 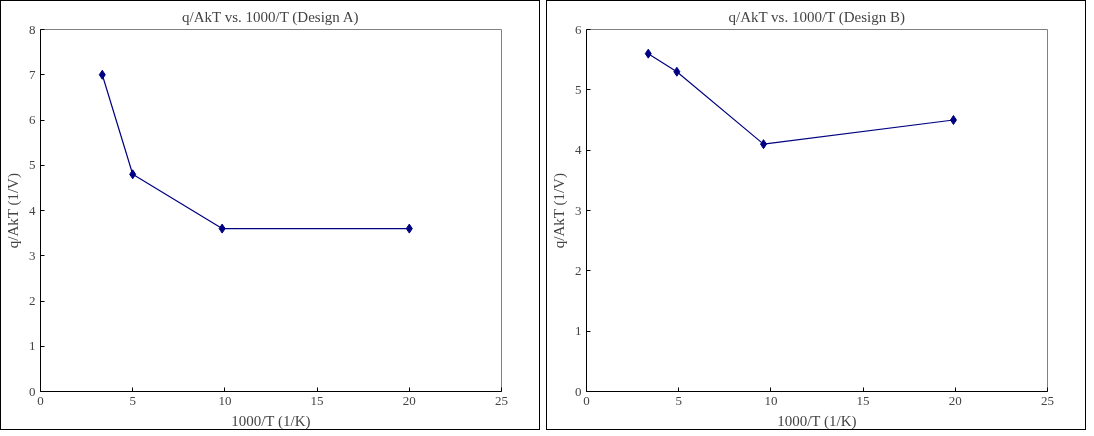 I want to click on chart-title: q/AkT vs. 1000/T (Design B), so click(x=816, y=17).